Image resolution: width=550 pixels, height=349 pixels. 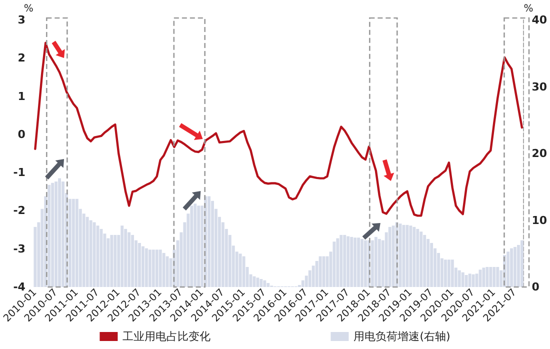 I want to click on y-tick-label: -2, so click(x=19, y=211).